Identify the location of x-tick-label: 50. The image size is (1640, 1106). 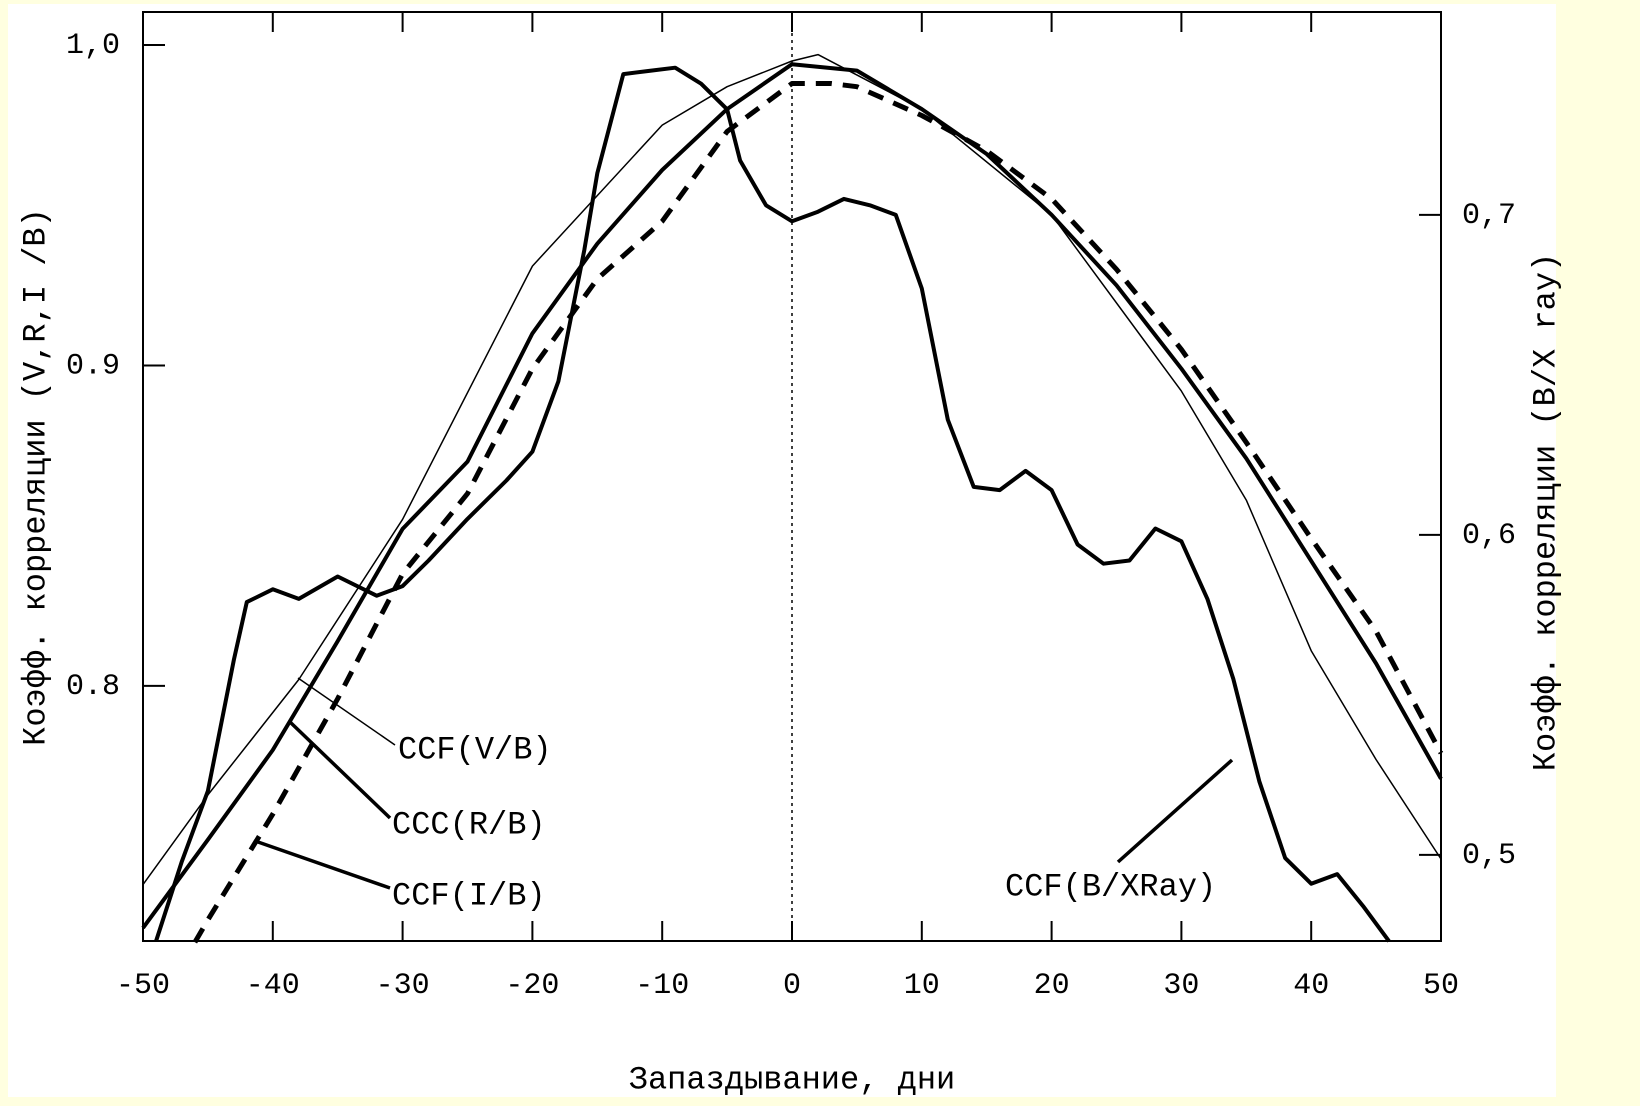
(1441, 986).